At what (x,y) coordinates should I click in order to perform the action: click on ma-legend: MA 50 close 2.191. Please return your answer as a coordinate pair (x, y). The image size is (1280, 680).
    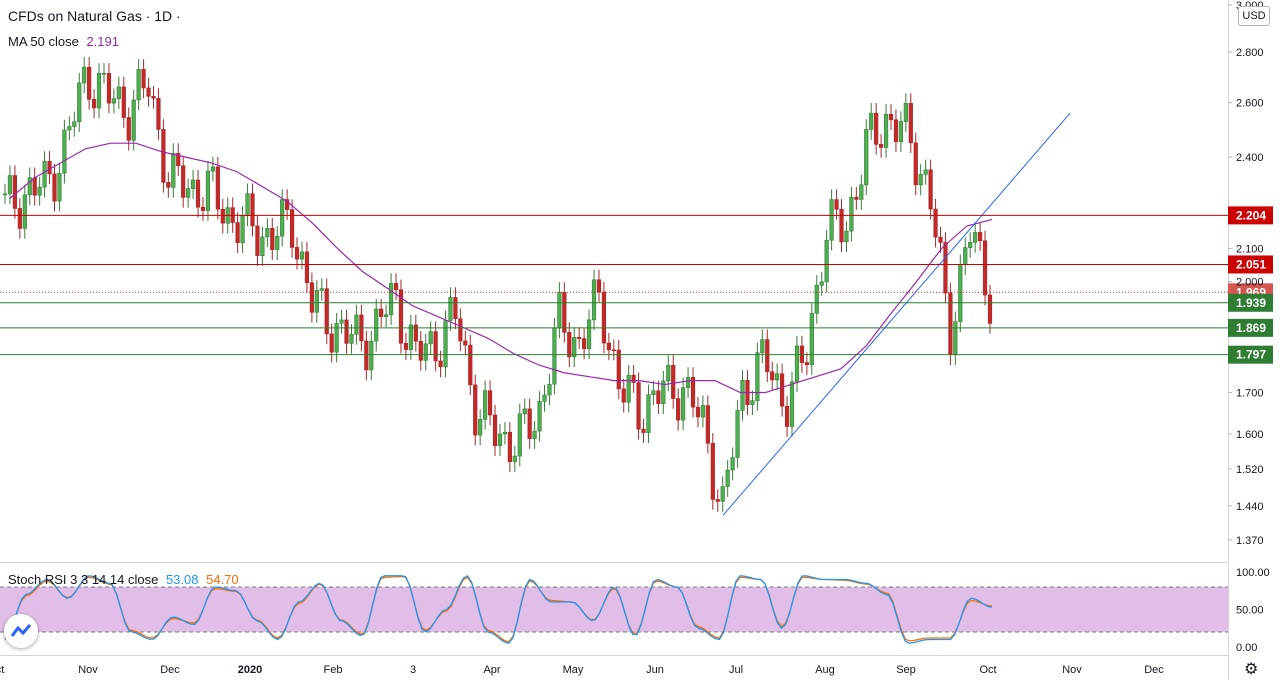
    Looking at the image, I should click on (63, 42).